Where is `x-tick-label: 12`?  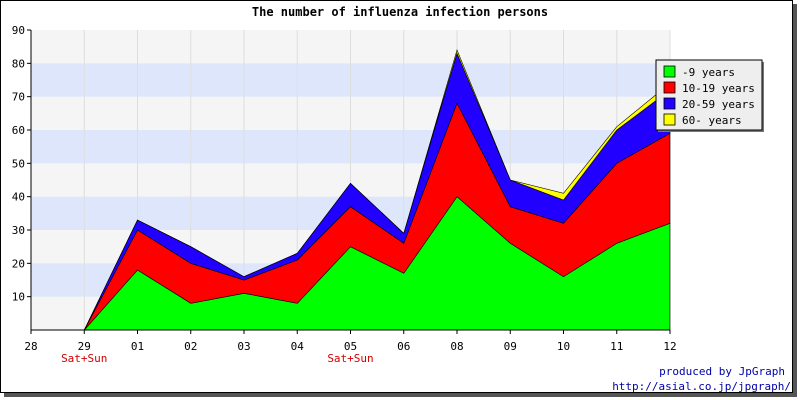 x-tick-label: 12 is located at coordinates (669, 346).